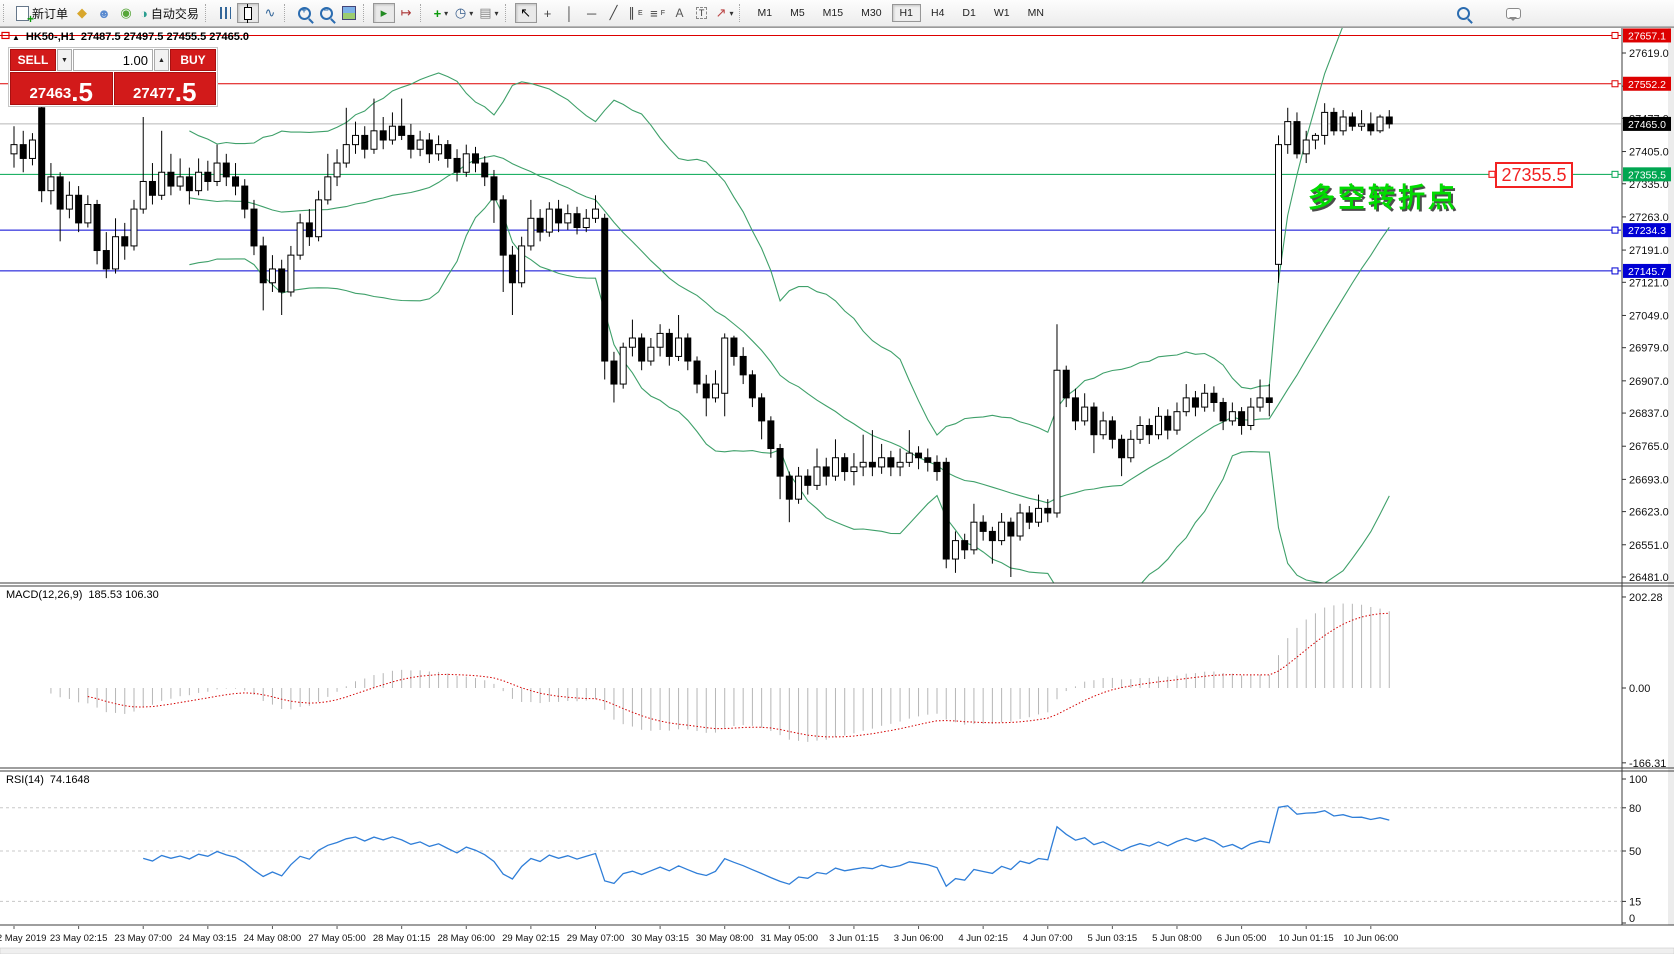  Describe the element at coordinates (525, 13) in the screenshot. I see `cursor-tool-button: ↖` at that location.